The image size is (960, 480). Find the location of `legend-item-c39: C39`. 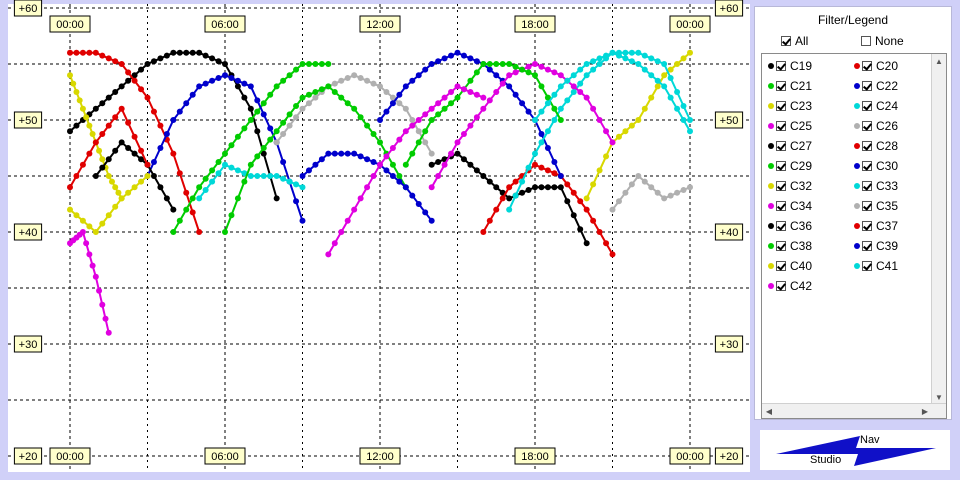

legend-item-c39: C39 is located at coordinates (876, 246).